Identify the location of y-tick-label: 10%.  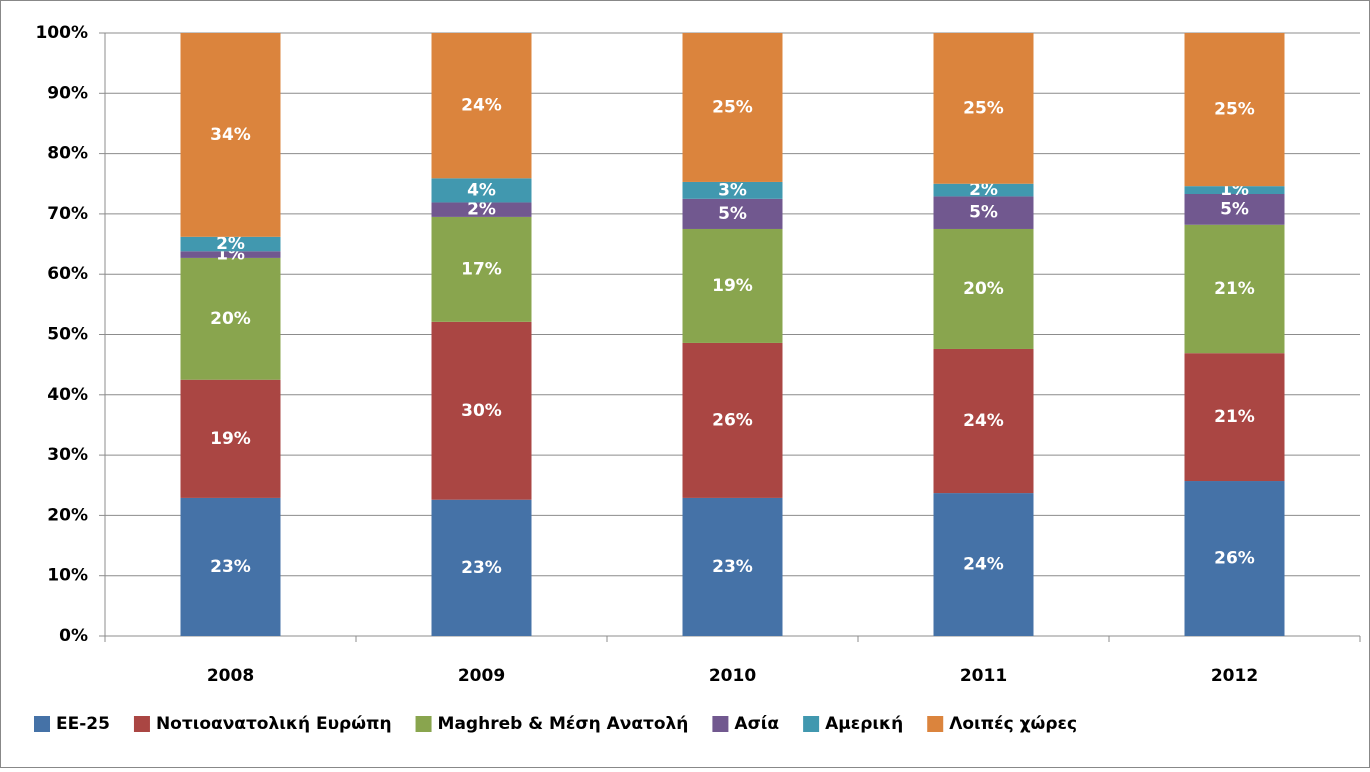
(67, 576).